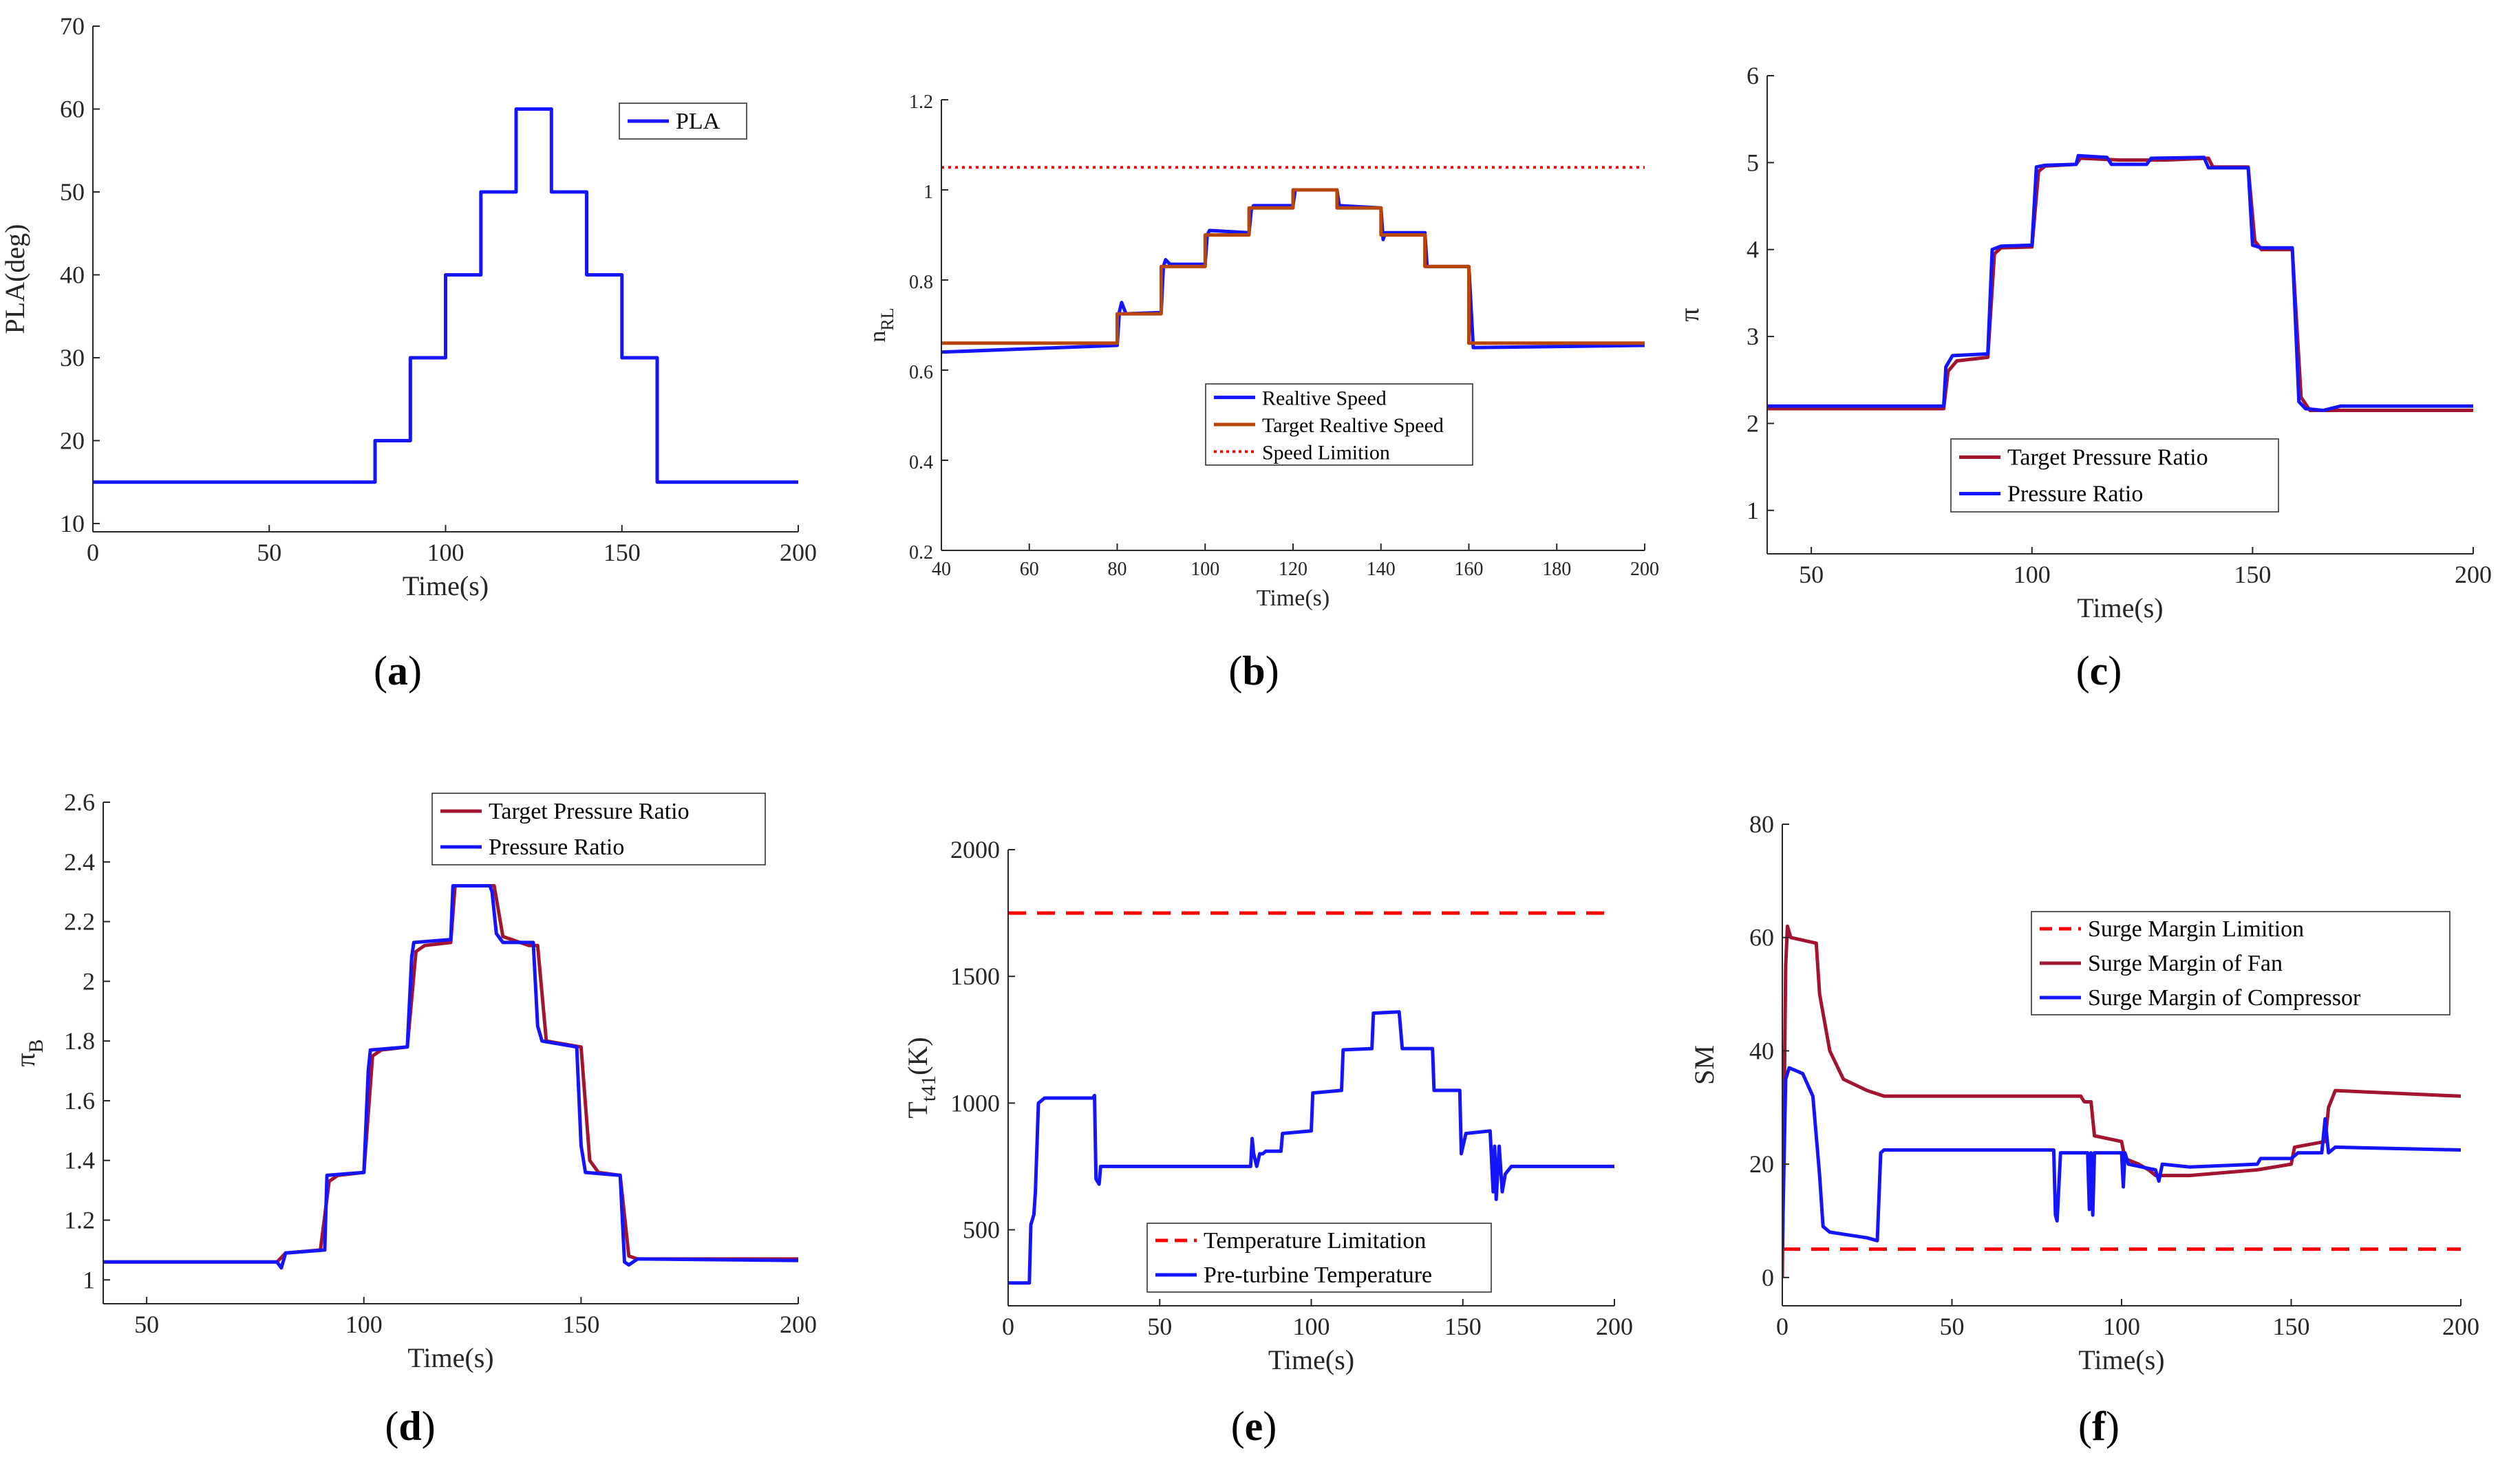 The width and height of the screenshot is (2509, 1484). Describe the element at coordinates (2099, 670) in the screenshot. I see `panel-caption: (c)` at that location.